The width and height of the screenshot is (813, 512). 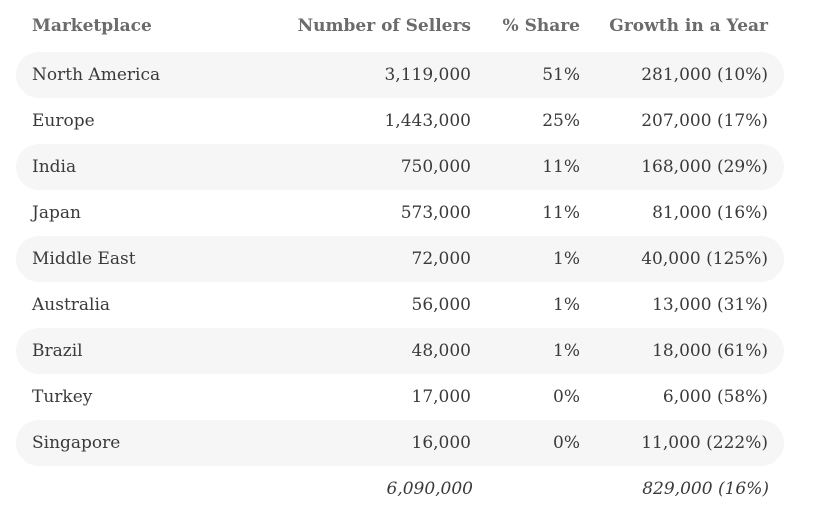 What do you see at coordinates (704, 443) in the screenshot?
I see `growth-cell: 11,000 (222%)` at bounding box center [704, 443].